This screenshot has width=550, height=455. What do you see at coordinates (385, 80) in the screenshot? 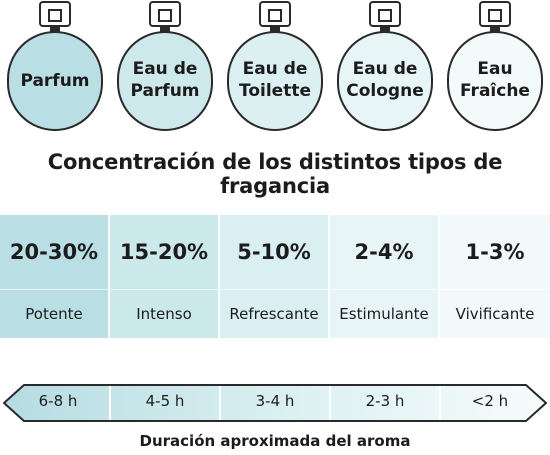
I see `bottle-name-eau-de-cologne: Eau de Cologne` at bounding box center [385, 80].